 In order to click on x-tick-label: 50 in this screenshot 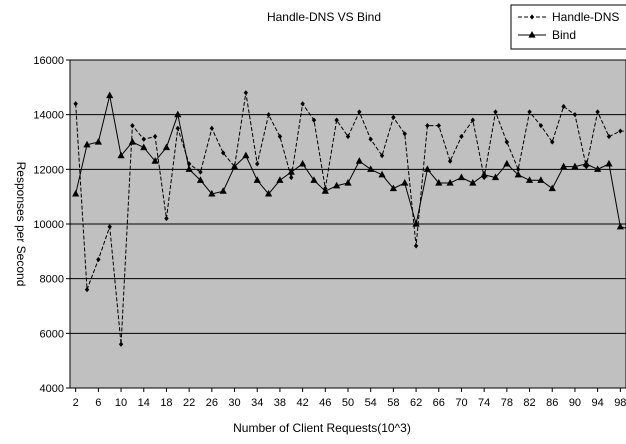, I will do `click(348, 403)`.